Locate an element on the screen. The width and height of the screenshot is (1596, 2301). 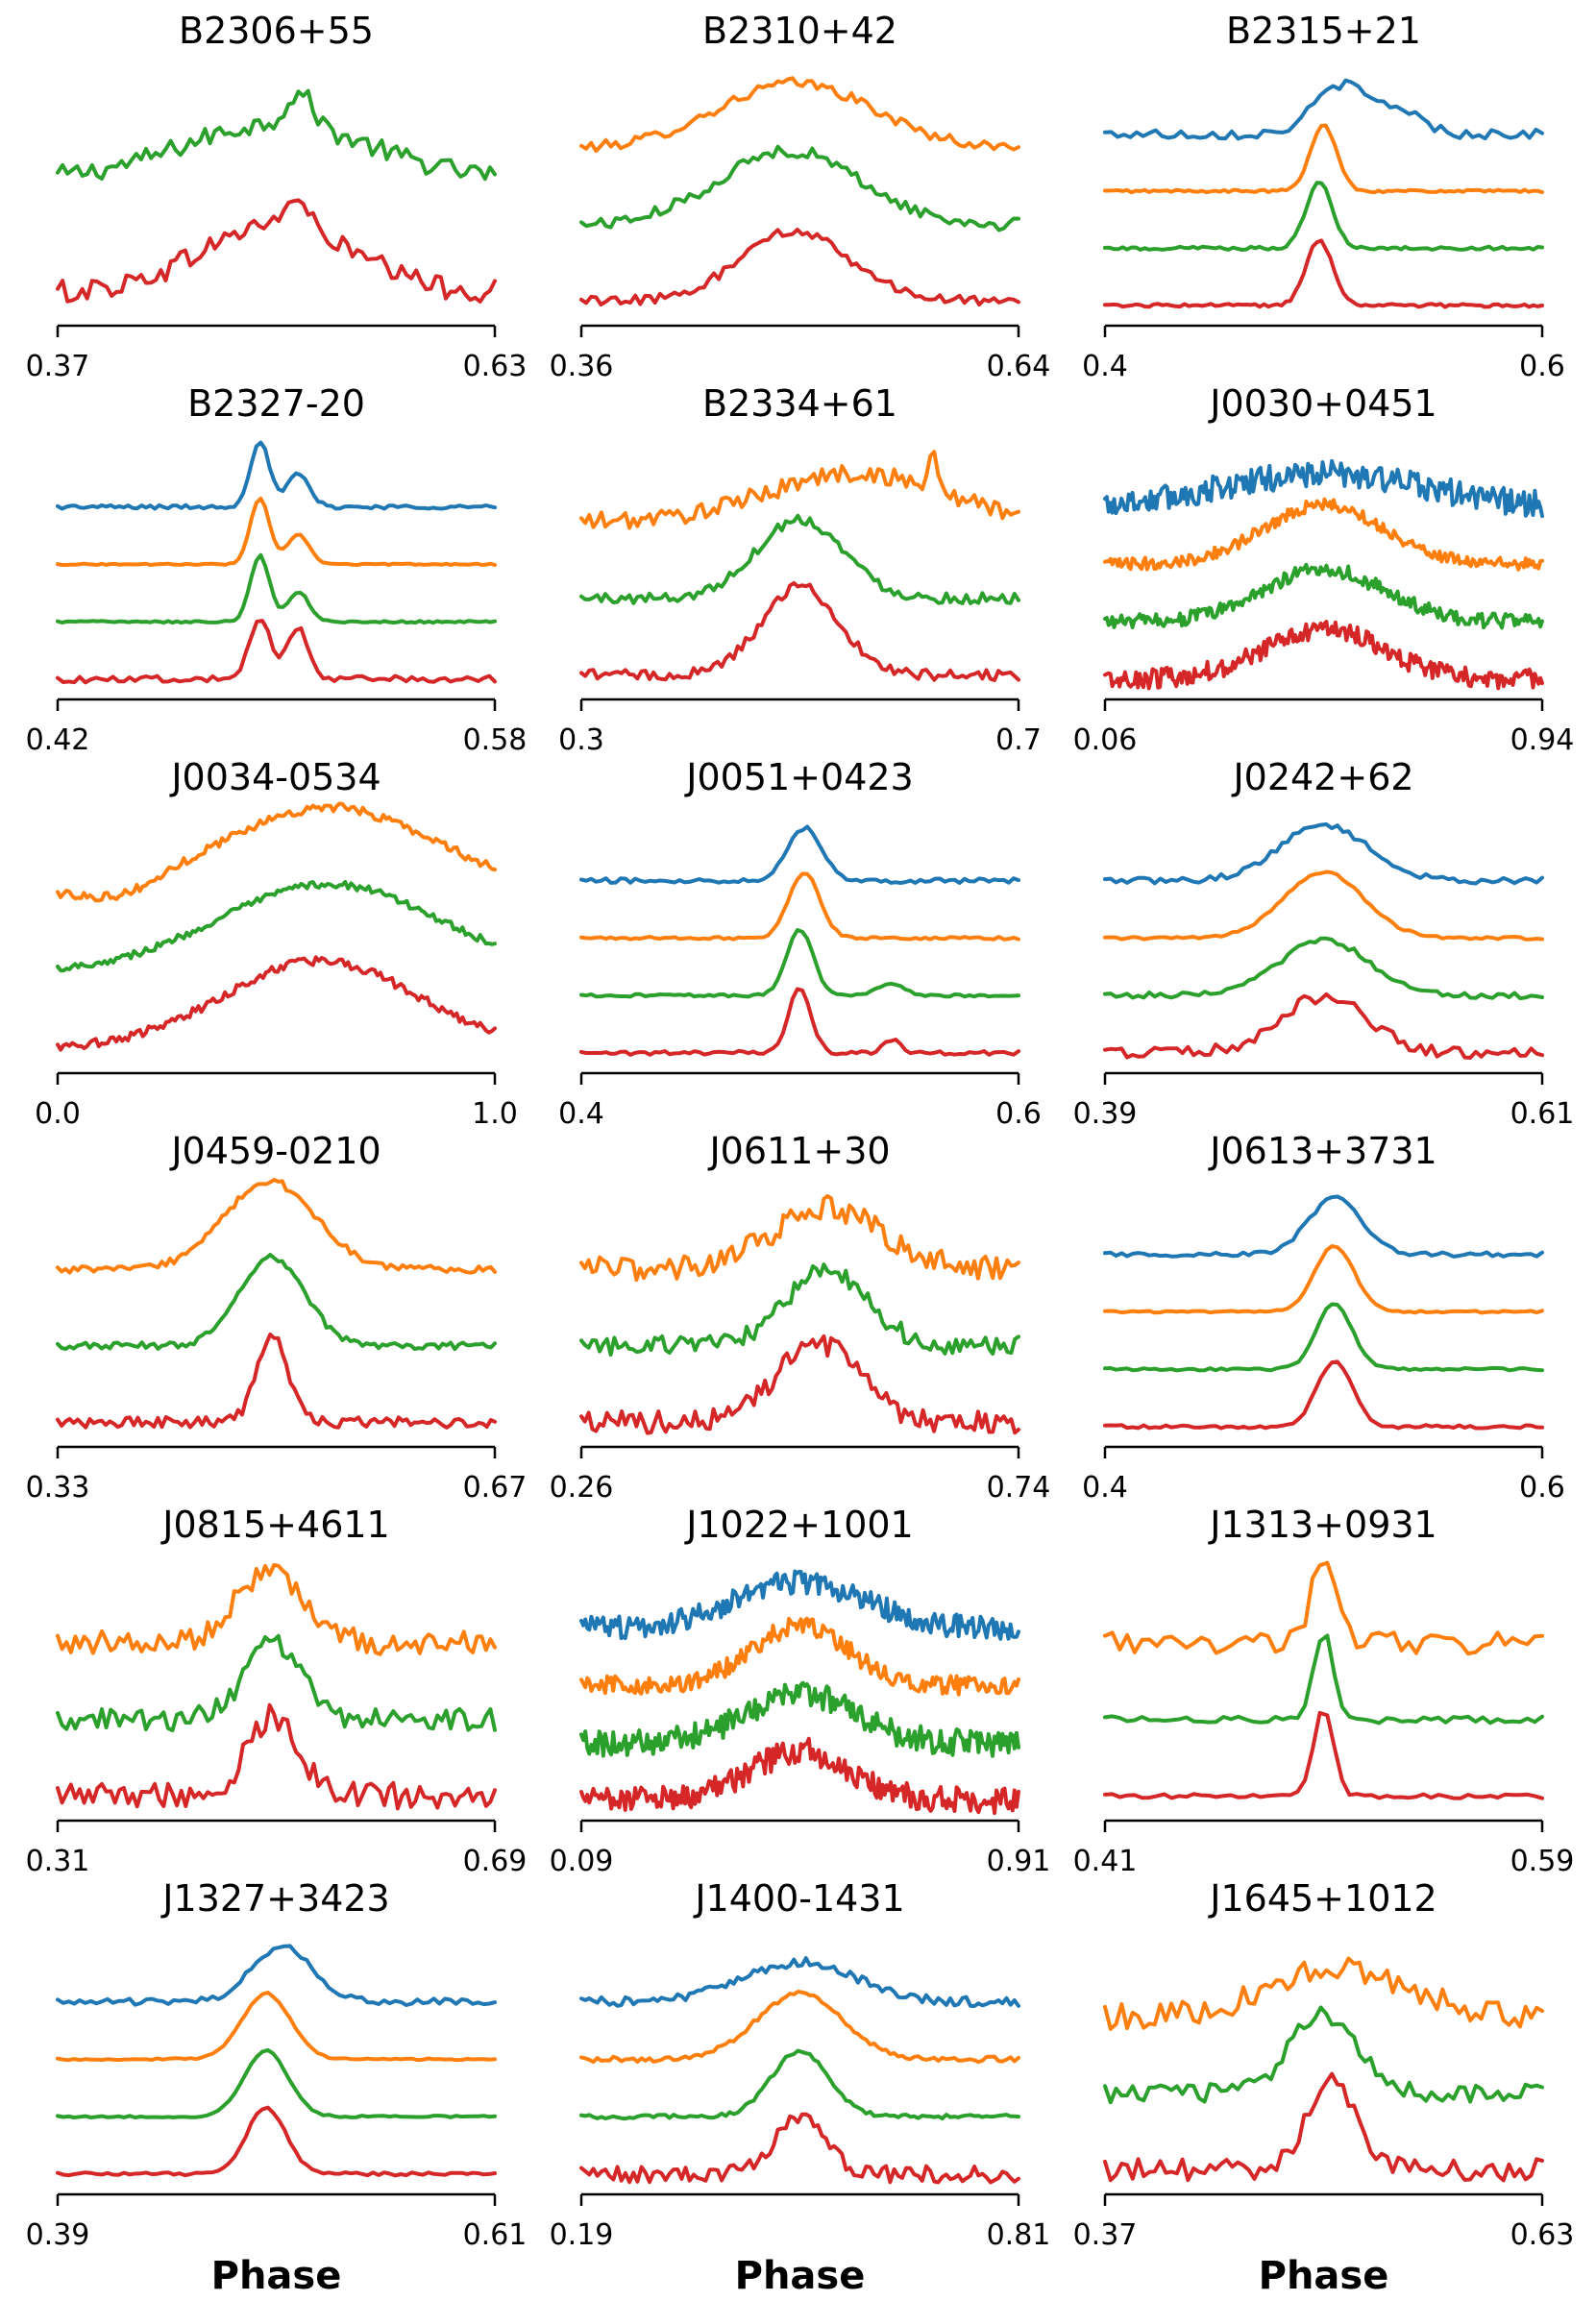
panel-J0613+3731: J0613+3731 0.4 0.6 is located at coordinates (1323, 1317).